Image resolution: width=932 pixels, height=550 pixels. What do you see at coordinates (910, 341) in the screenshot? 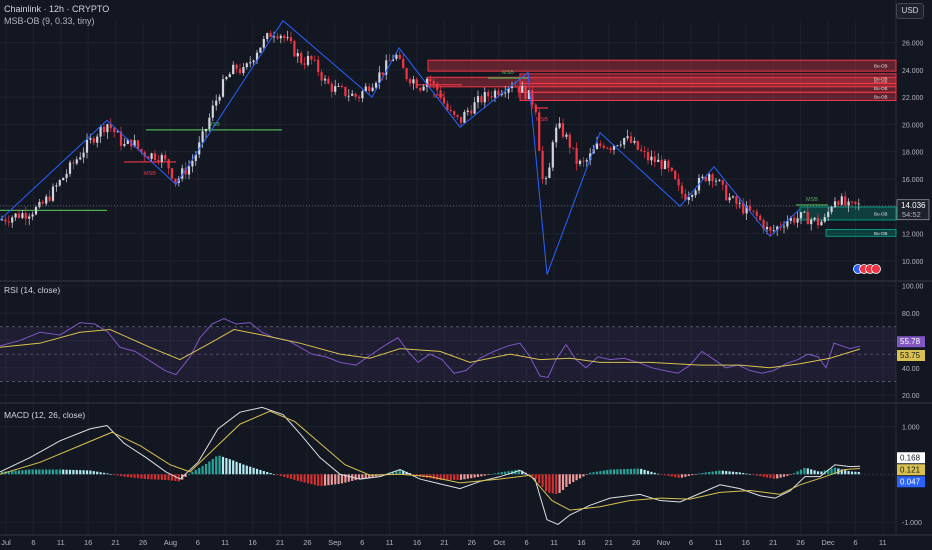
I see `rsi-value-label: 55.78` at bounding box center [910, 341].